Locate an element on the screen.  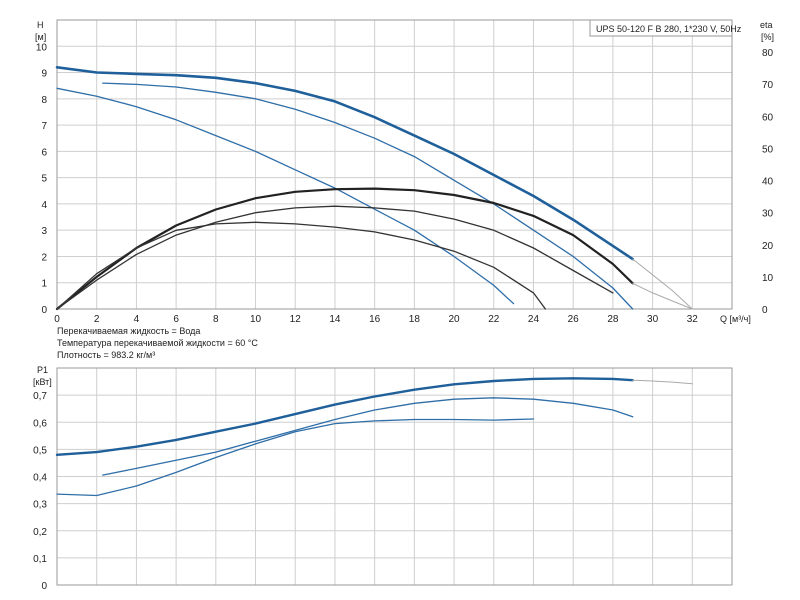
x-tick-label: 4 is located at coordinates (137, 319).